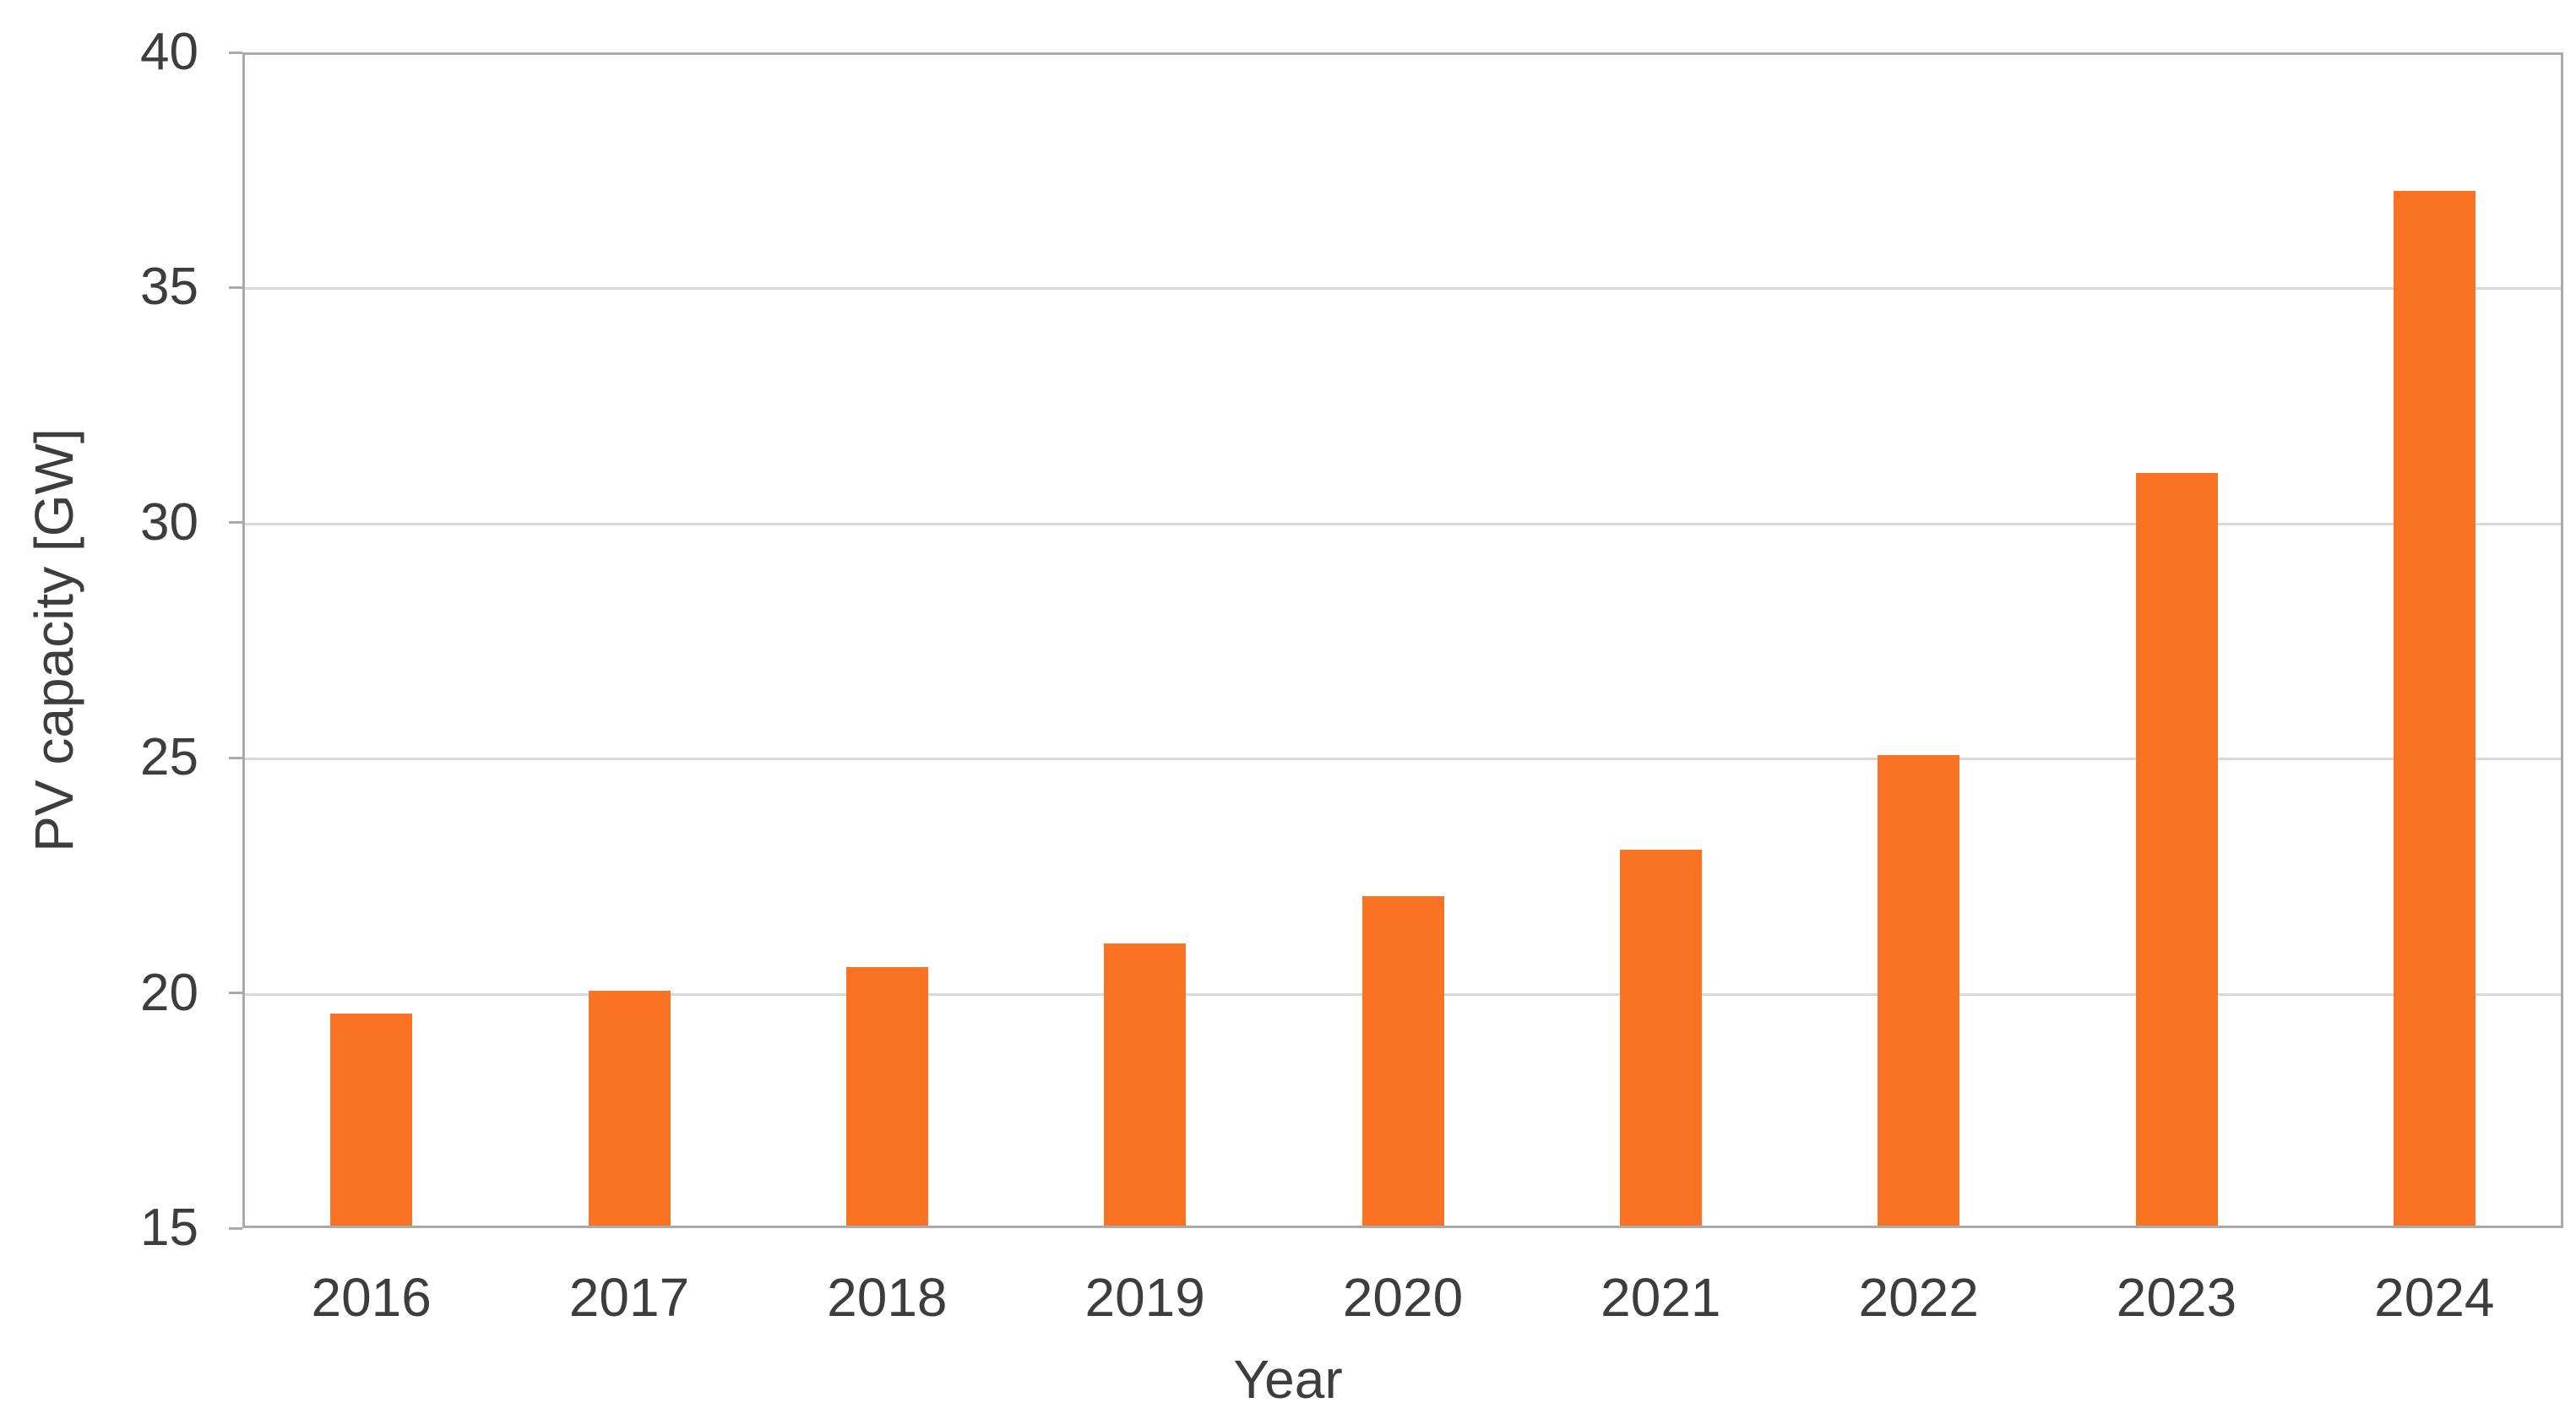 The image size is (2576, 1419). Describe the element at coordinates (371, 1120) in the screenshot. I see `bar-2016` at that location.